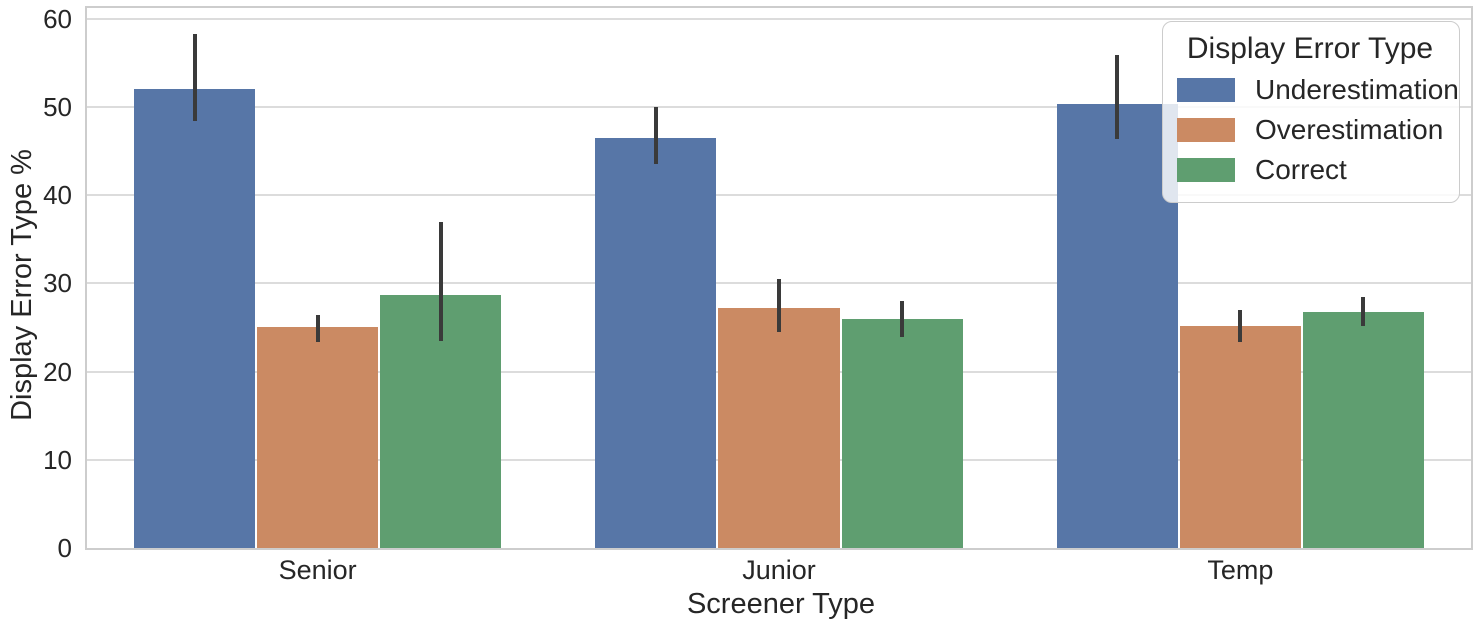 The image size is (1481, 625). Describe the element at coordinates (440, 281) in the screenshot. I see `errorbar-senior-correct` at that location.